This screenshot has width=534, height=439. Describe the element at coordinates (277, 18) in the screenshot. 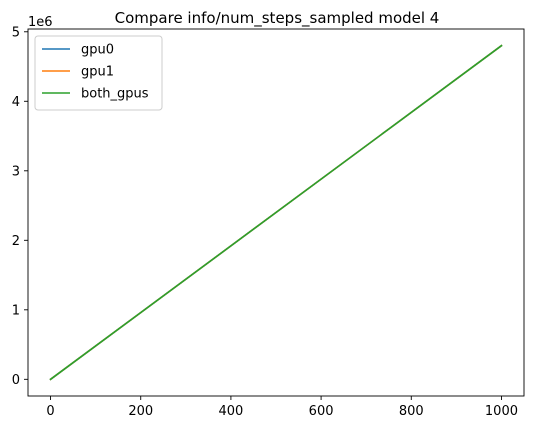

I see `chart-title: Compare info/num_steps_sampled model 4` at that location.